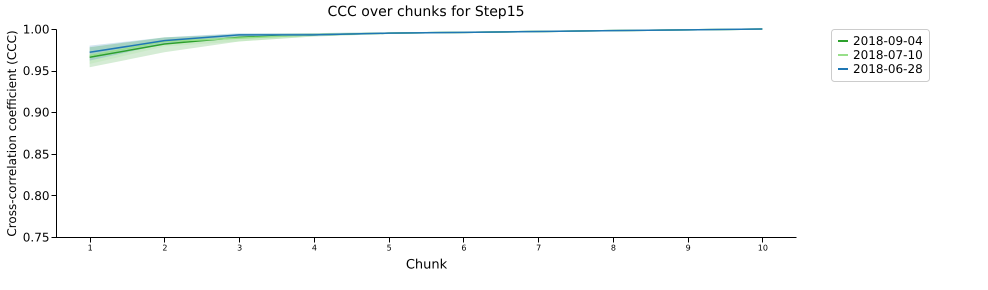 The height and width of the screenshot is (290, 988). I want to click on x-tick-label: 8, so click(613, 248).